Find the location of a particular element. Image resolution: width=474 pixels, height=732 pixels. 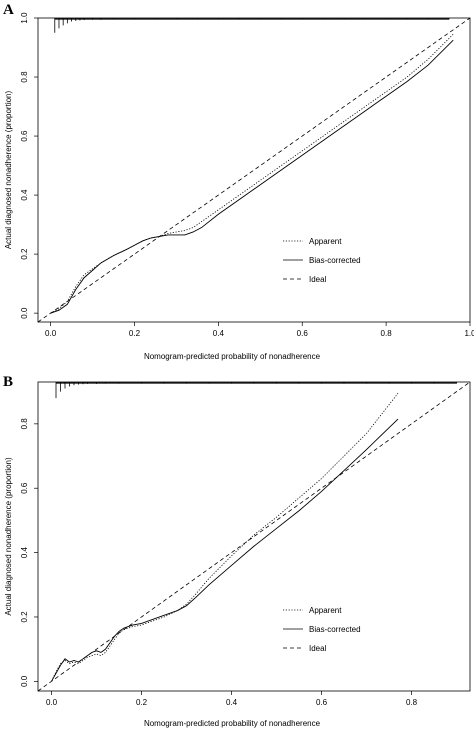

panel-label-b: B is located at coordinates (8, 382).